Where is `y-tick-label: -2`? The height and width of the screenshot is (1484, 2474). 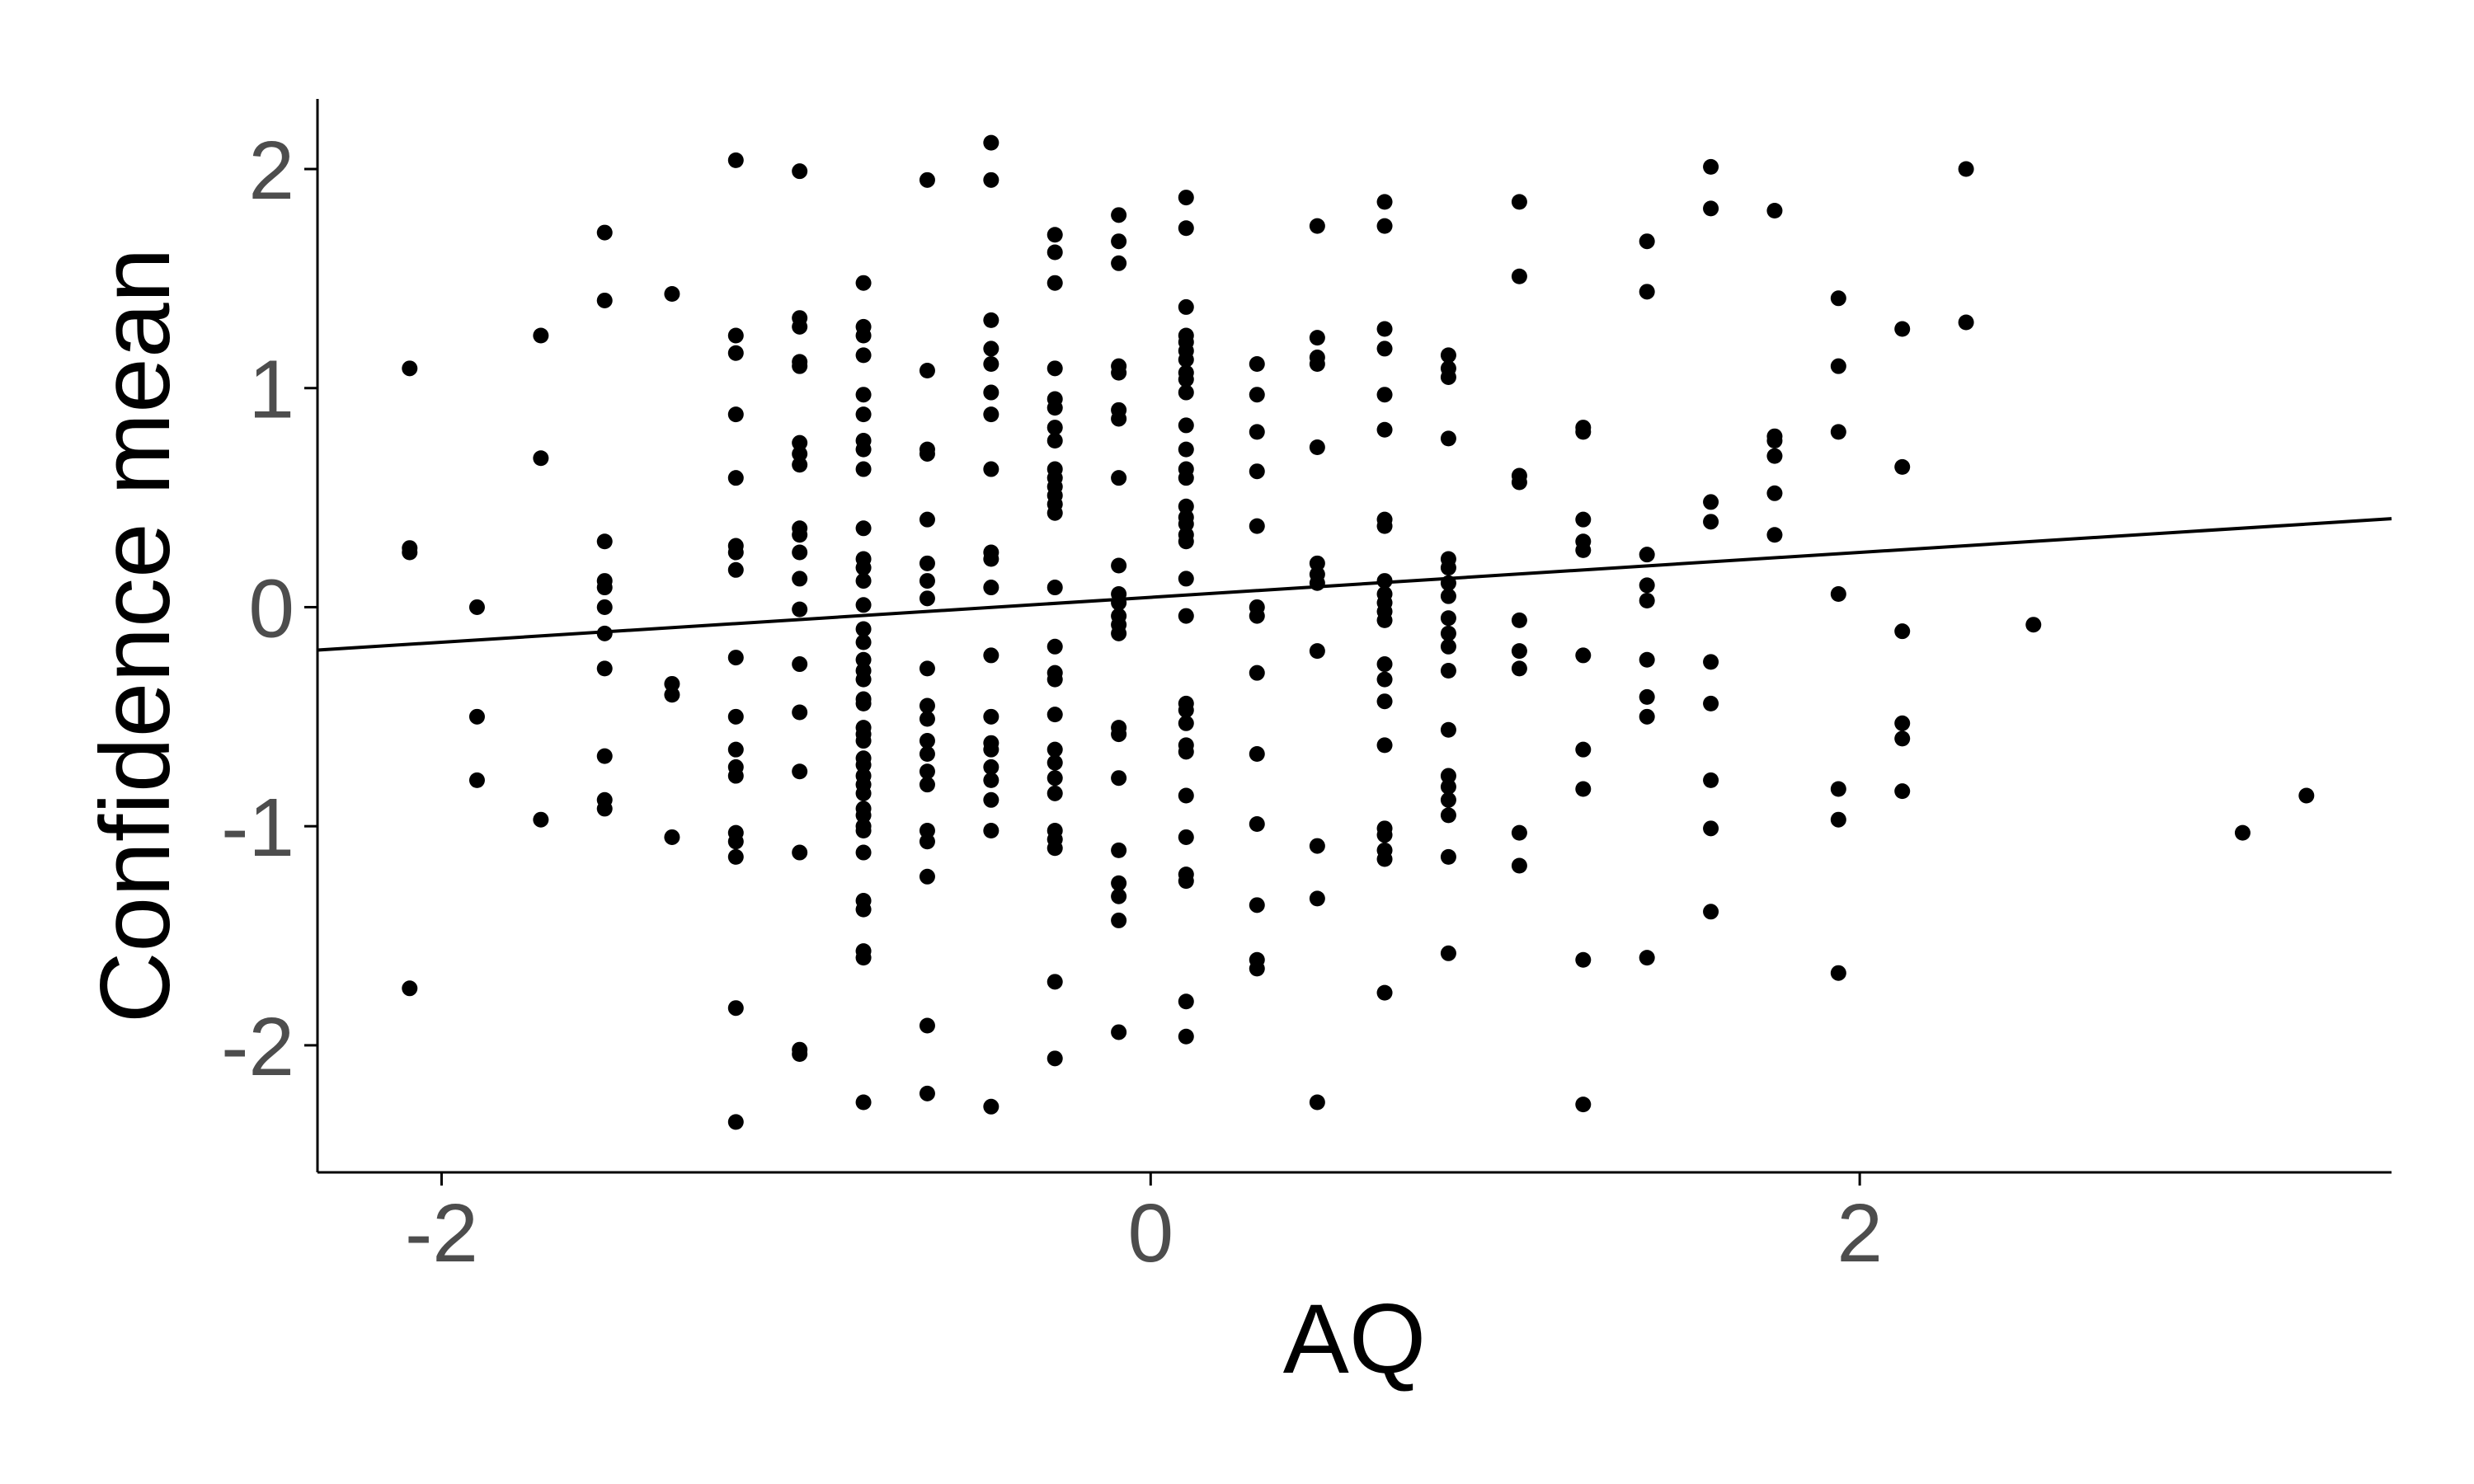
y-tick-label: -2 is located at coordinates (257, 1047).